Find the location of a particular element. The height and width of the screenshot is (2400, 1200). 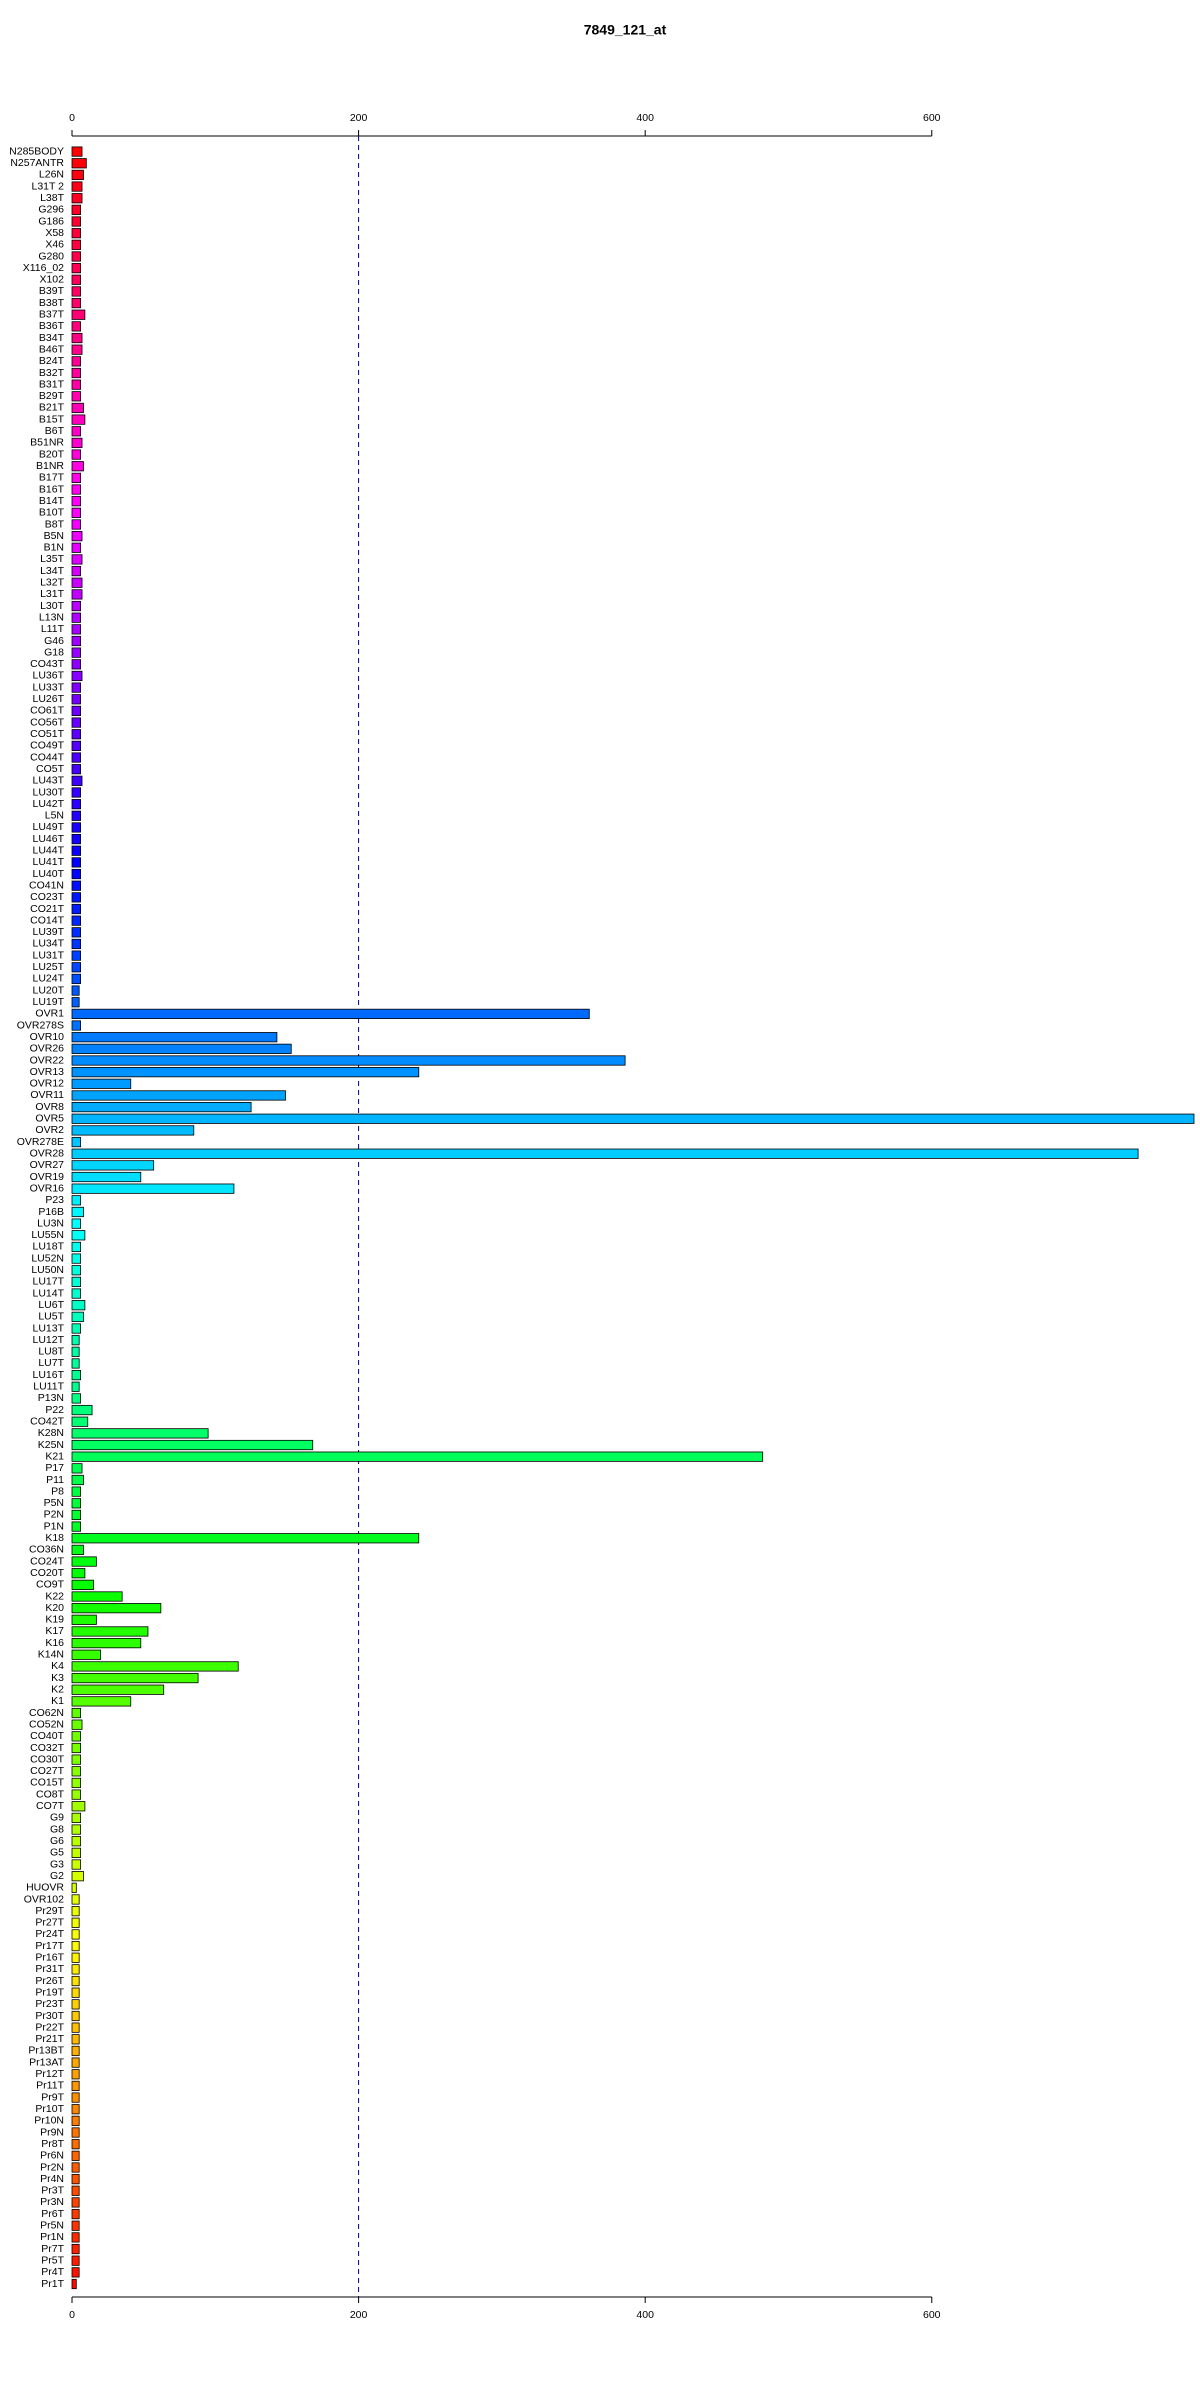

y-tick-label: G18 is located at coordinates (54, 652).